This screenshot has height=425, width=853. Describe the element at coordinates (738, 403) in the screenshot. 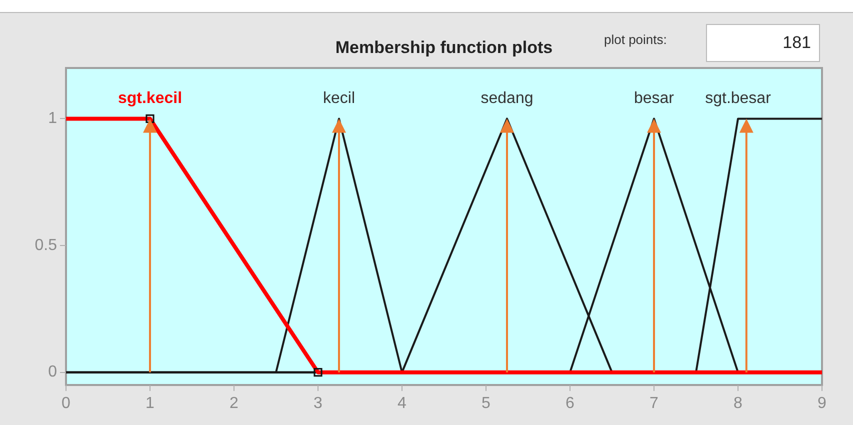

I see `x-tick-label: 8` at that location.